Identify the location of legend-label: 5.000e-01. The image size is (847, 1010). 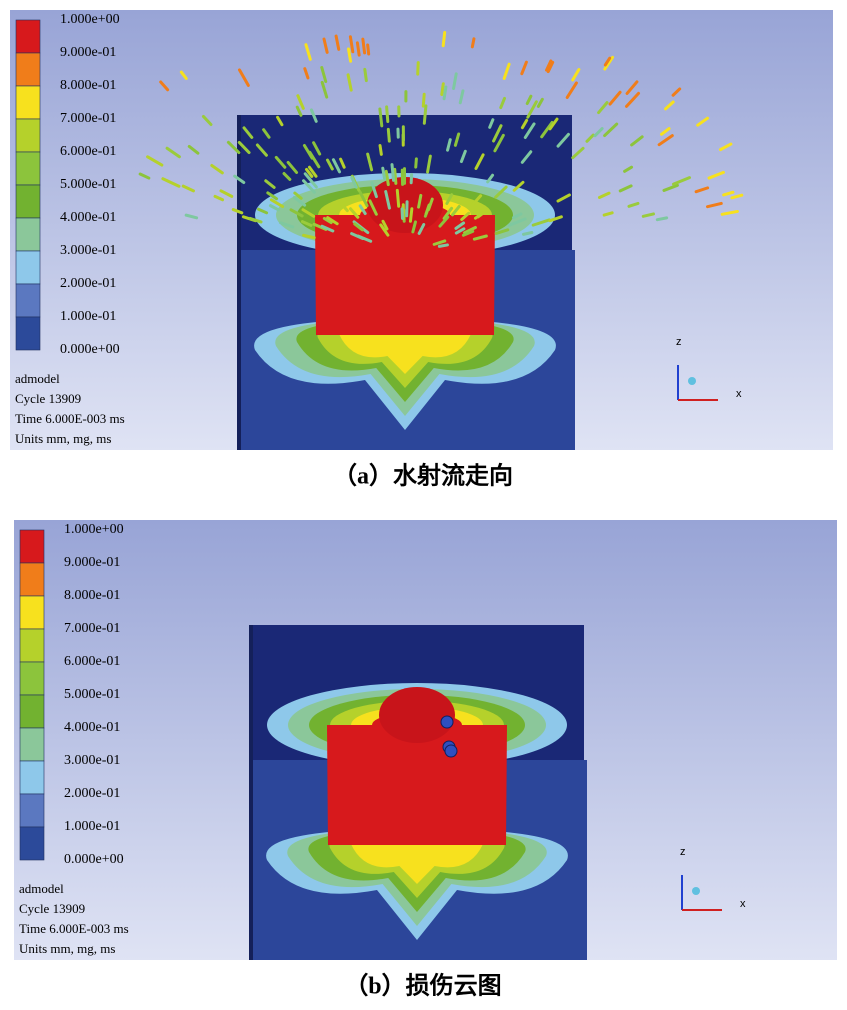
(92, 694).